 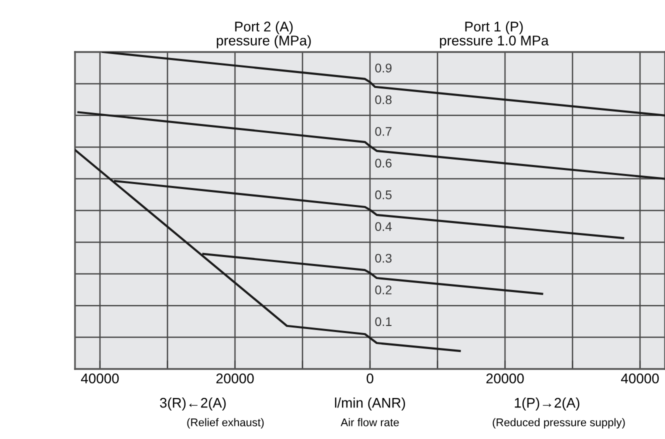 I want to click on text: 1(P)→2(A), so click(x=547, y=404).